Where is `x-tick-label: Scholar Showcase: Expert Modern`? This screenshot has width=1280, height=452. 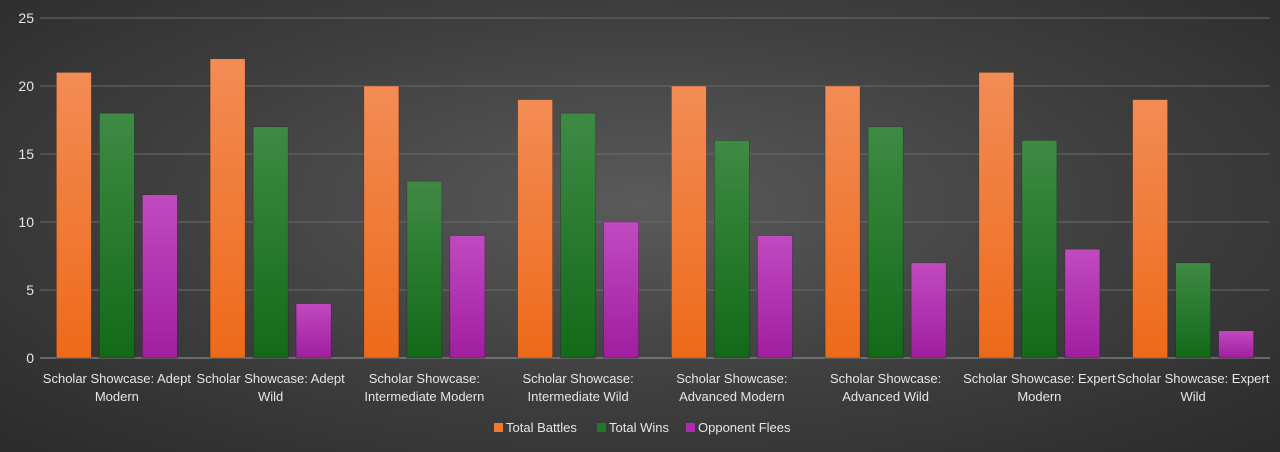 x-tick-label: Scholar Showcase: Expert Modern is located at coordinates (1039, 387).